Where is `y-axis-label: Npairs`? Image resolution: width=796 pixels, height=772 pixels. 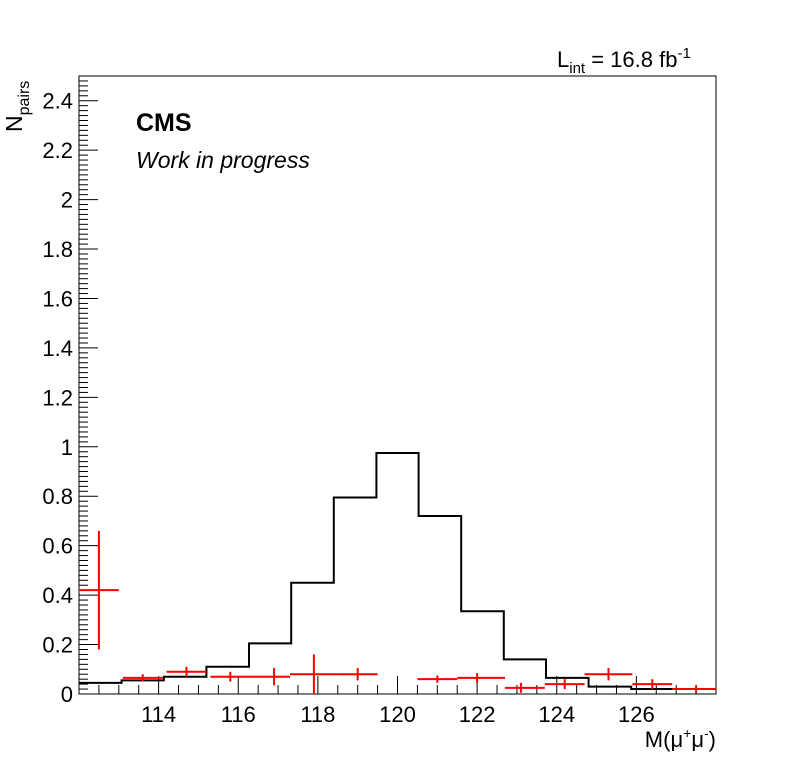
y-axis-label: Npairs is located at coordinates (17, 106).